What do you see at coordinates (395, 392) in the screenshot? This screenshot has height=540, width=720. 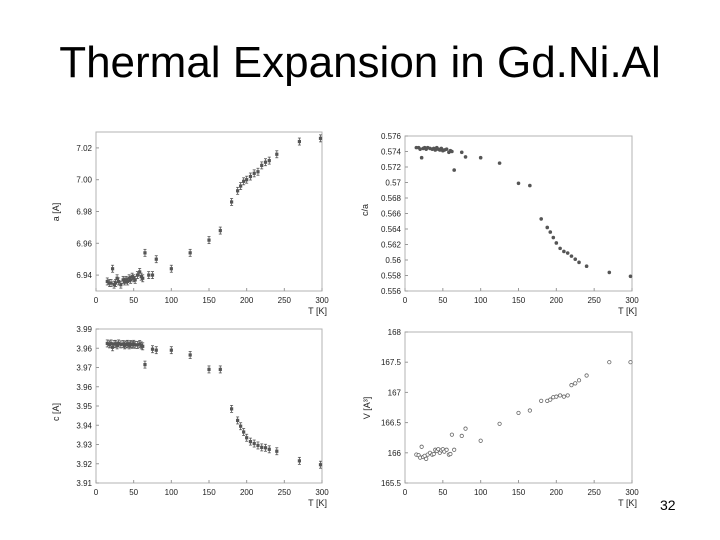 I see `y-tick-label: 167` at bounding box center [395, 392].